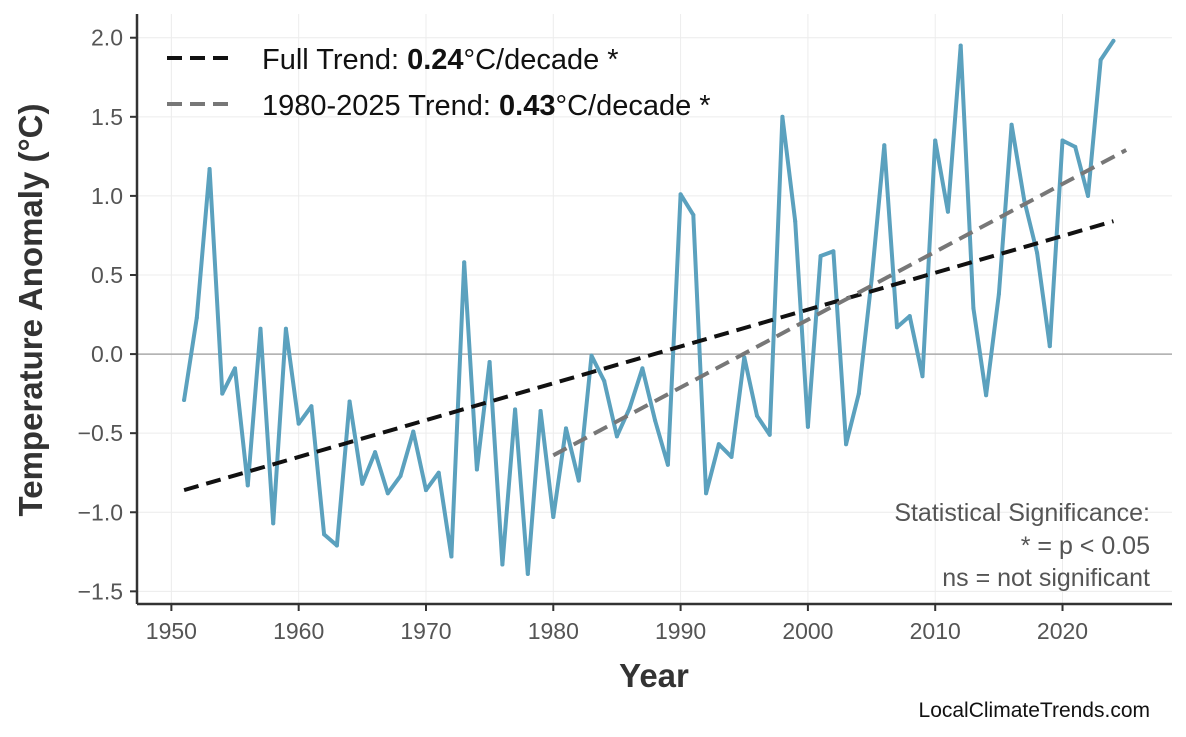 This screenshot has width=1186, height=737. Describe the element at coordinates (107, 275) in the screenshot. I see `y-tick-label: 0.5` at that location.